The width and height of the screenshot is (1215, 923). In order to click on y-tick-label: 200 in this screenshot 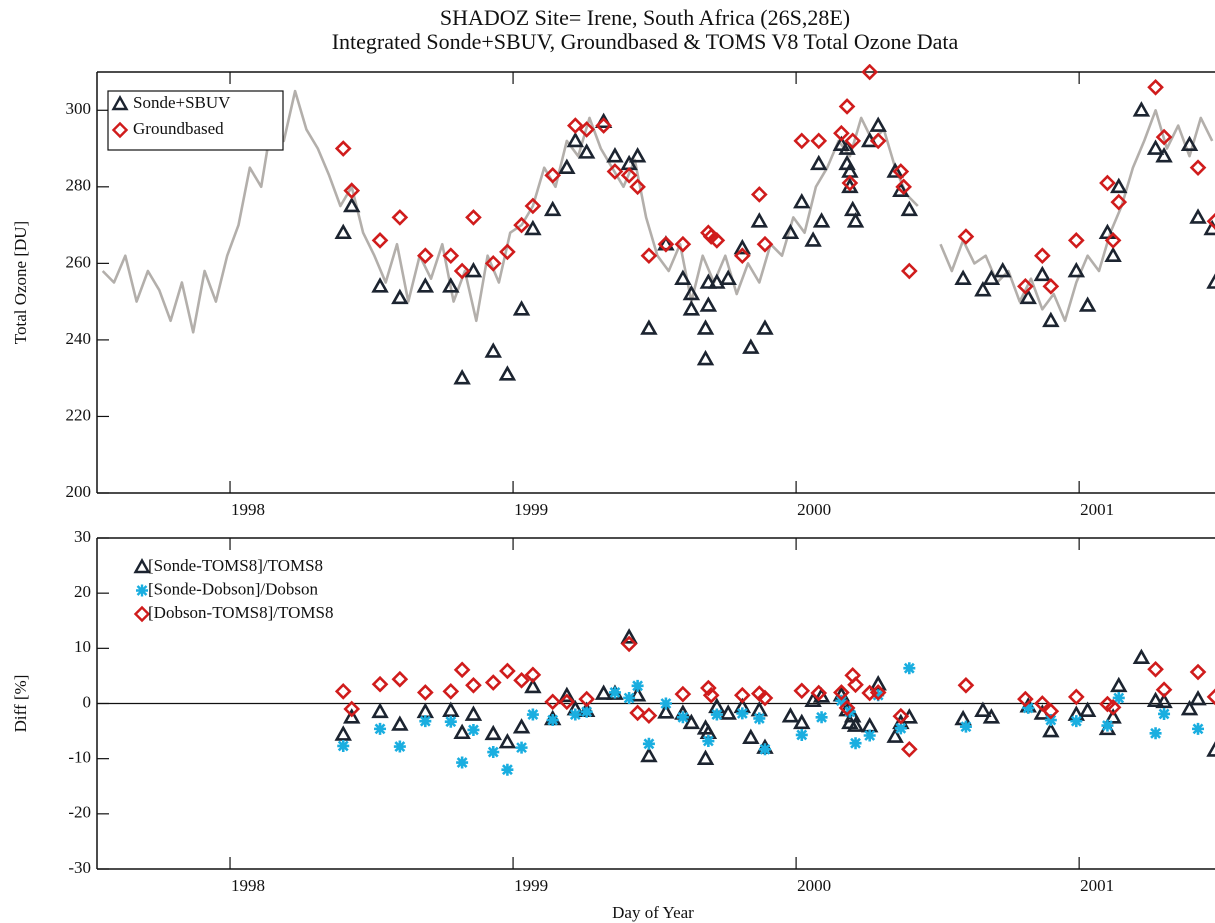, I will do `click(79, 491)`.